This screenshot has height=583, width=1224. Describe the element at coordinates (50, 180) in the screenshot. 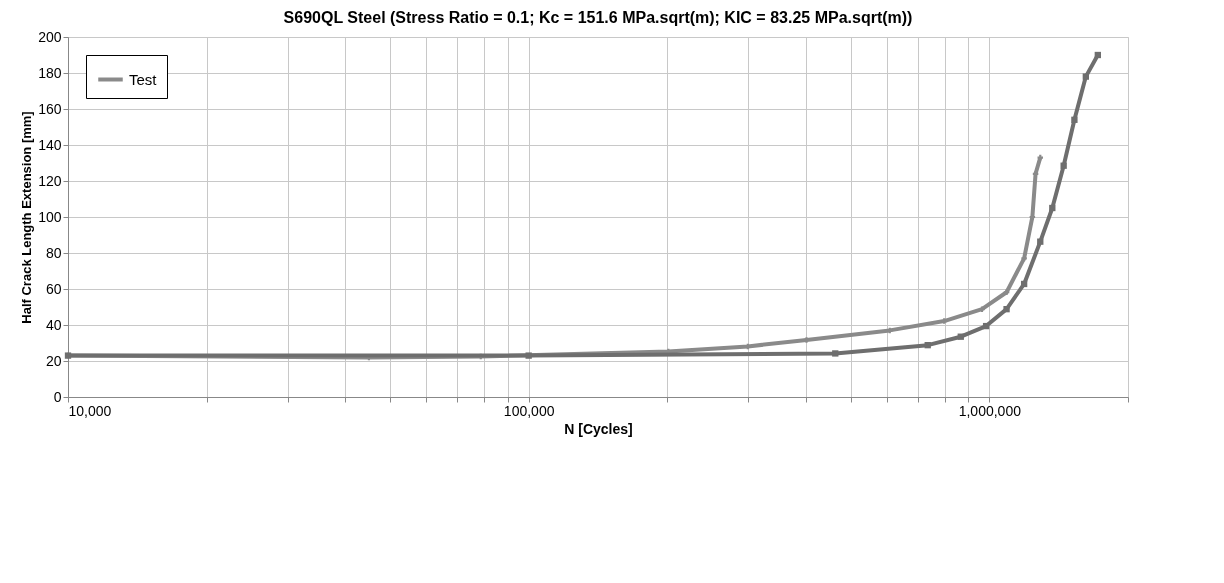

I see `y-tick-label: 120` at that location.